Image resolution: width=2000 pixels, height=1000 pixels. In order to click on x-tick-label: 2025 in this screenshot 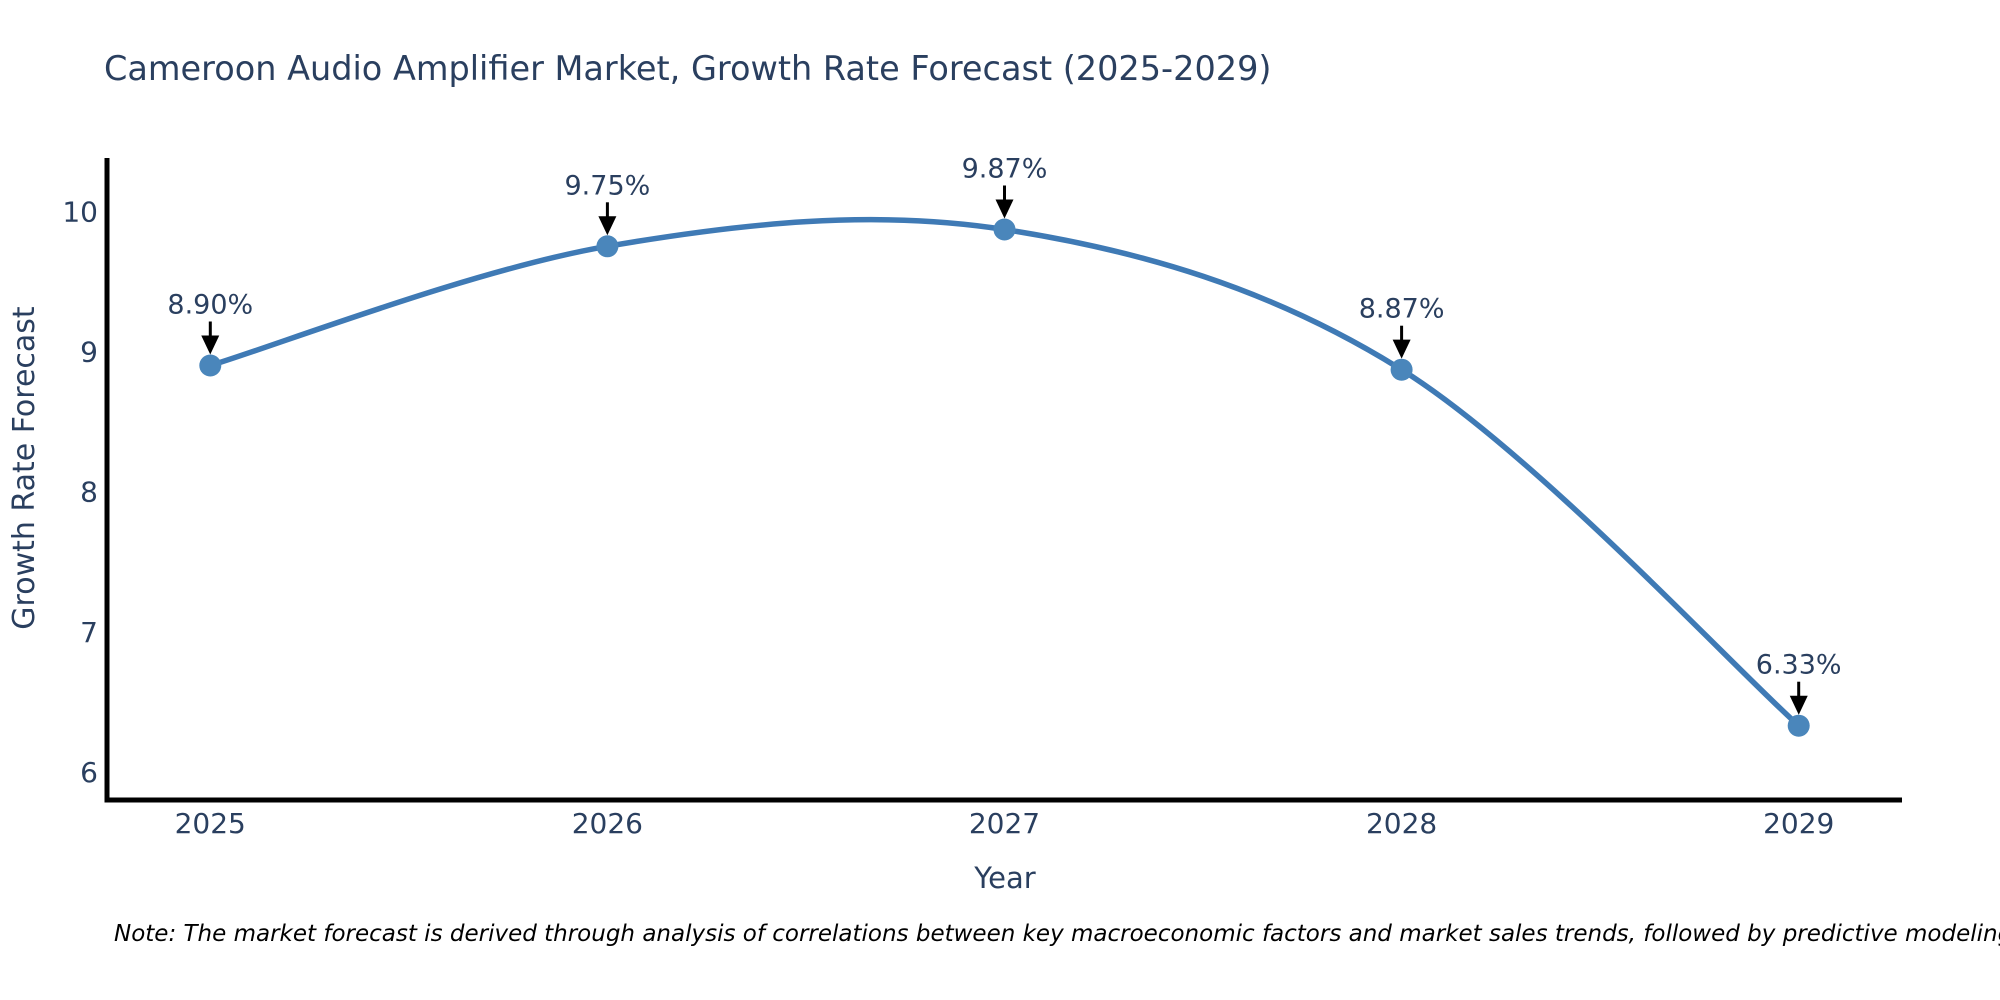, I will do `click(210, 823)`.